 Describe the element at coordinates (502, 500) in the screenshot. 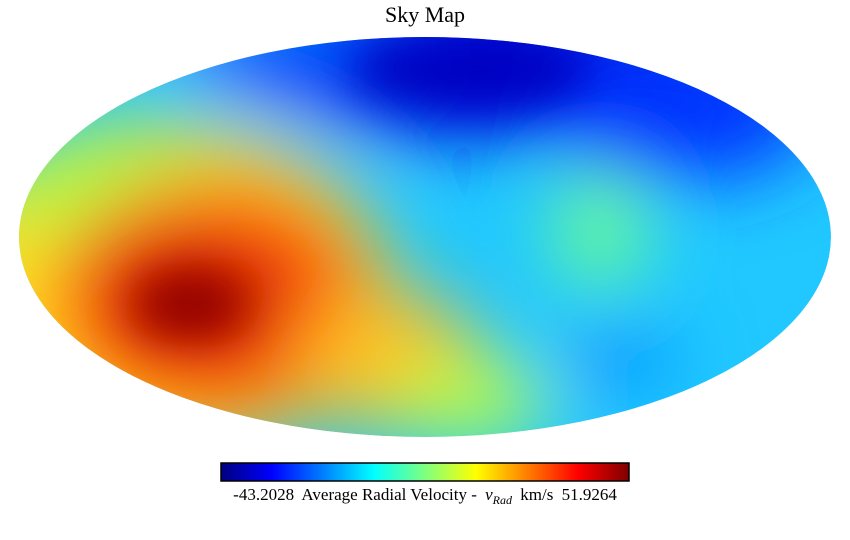

I see `colorbar-subscript: Rad` at that location.